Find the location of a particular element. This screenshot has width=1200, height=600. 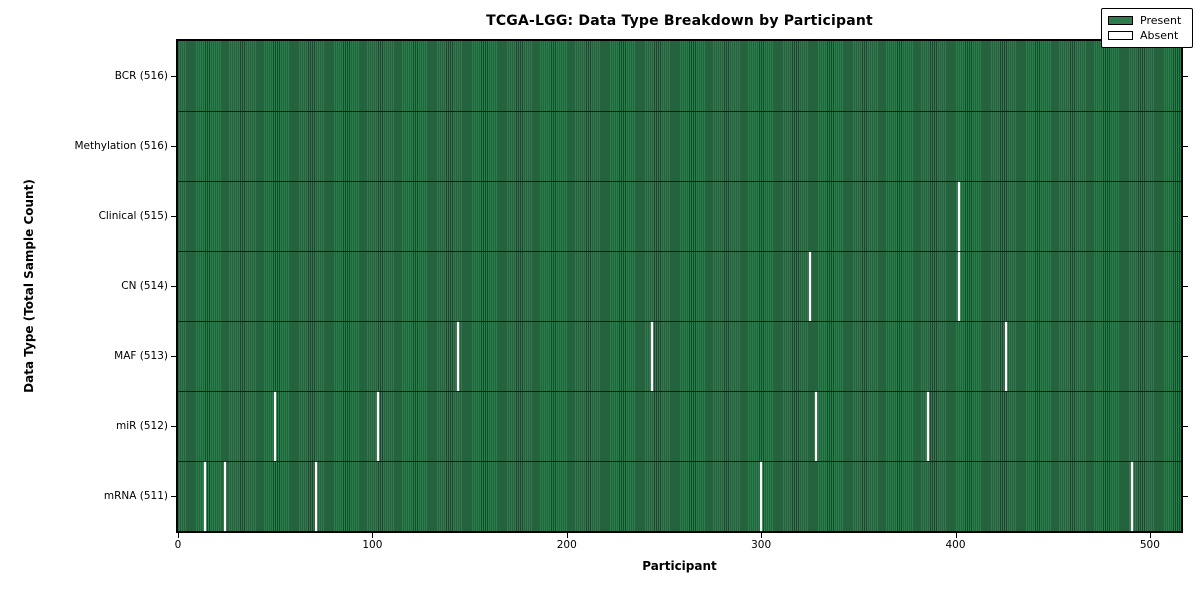

y-tick-label: BCR (516) is located at coordinates (141, 76).